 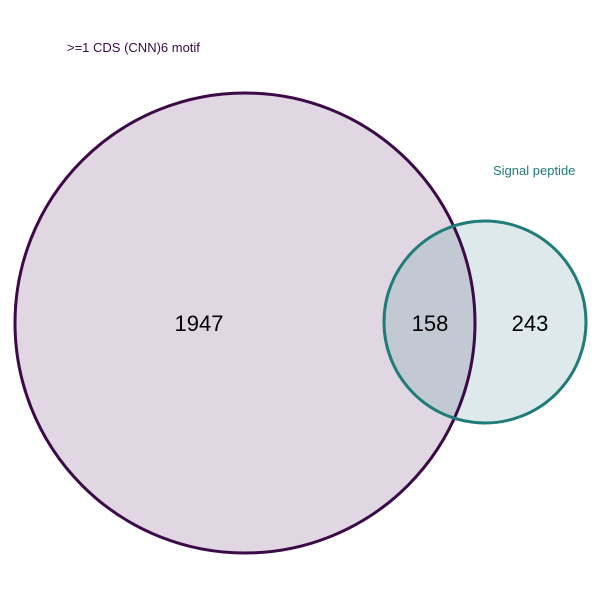 I want to click on set-b-label: Signal peptide, so click(x=534, y=170).